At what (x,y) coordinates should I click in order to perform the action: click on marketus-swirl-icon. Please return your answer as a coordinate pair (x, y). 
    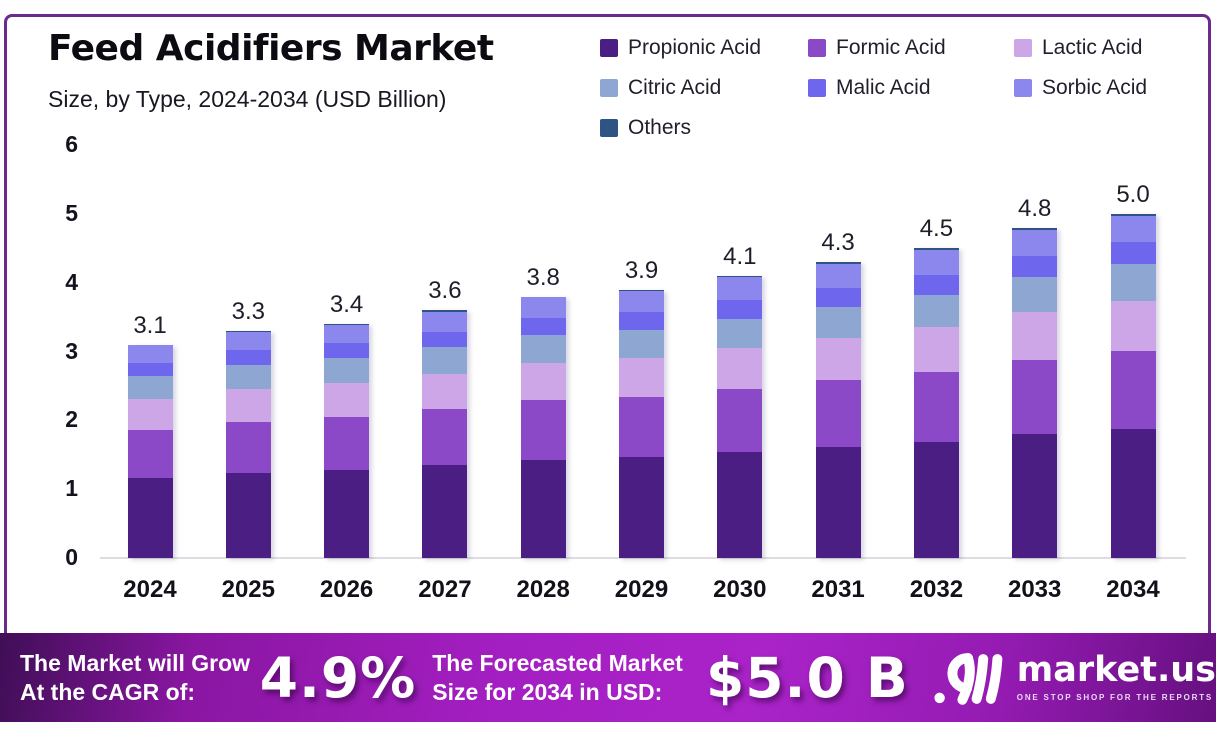
    Looking at the image, I should click on (968, 678).